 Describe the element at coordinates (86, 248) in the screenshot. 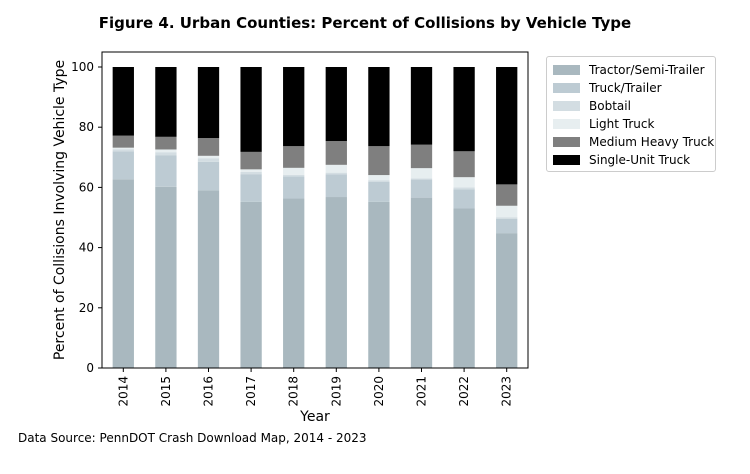

I see `y-tick-label-40: 40` at that location.